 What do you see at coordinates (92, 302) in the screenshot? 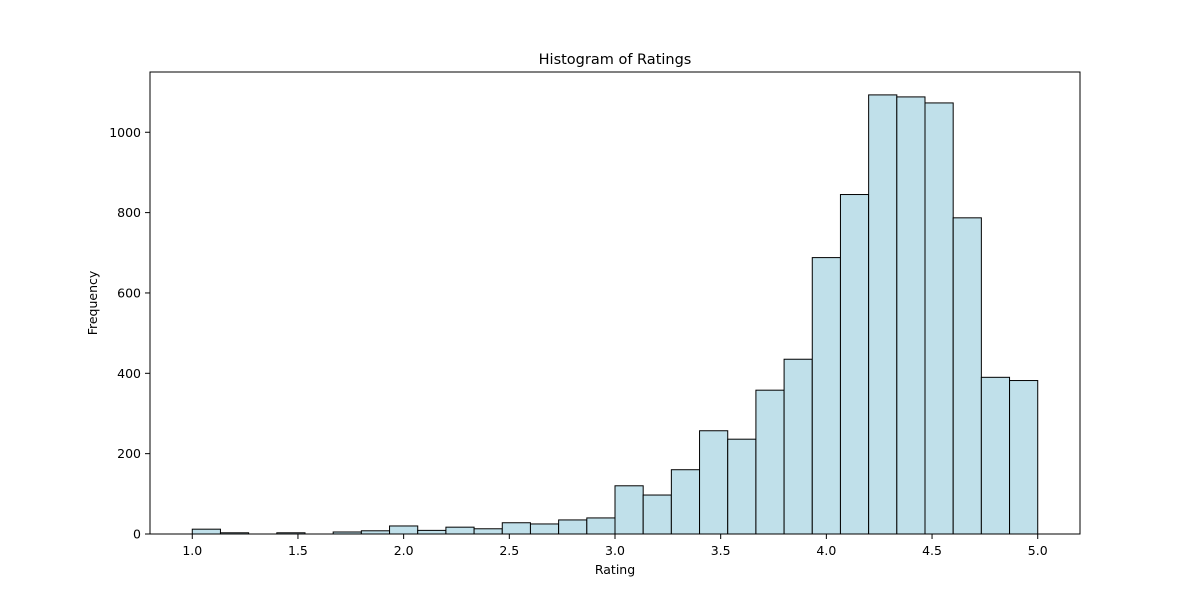
I see `y-axis-label: Frequency` at bounding box center [92, 302].